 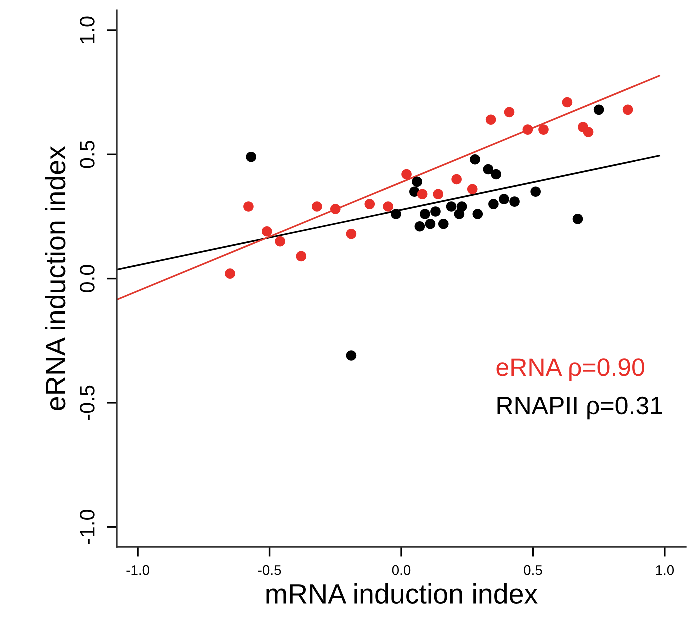 What do you see at coordinates (87, 527) in the screenshot?
I see `y-tick-label: -1.0` at bounding box center [87, 527].